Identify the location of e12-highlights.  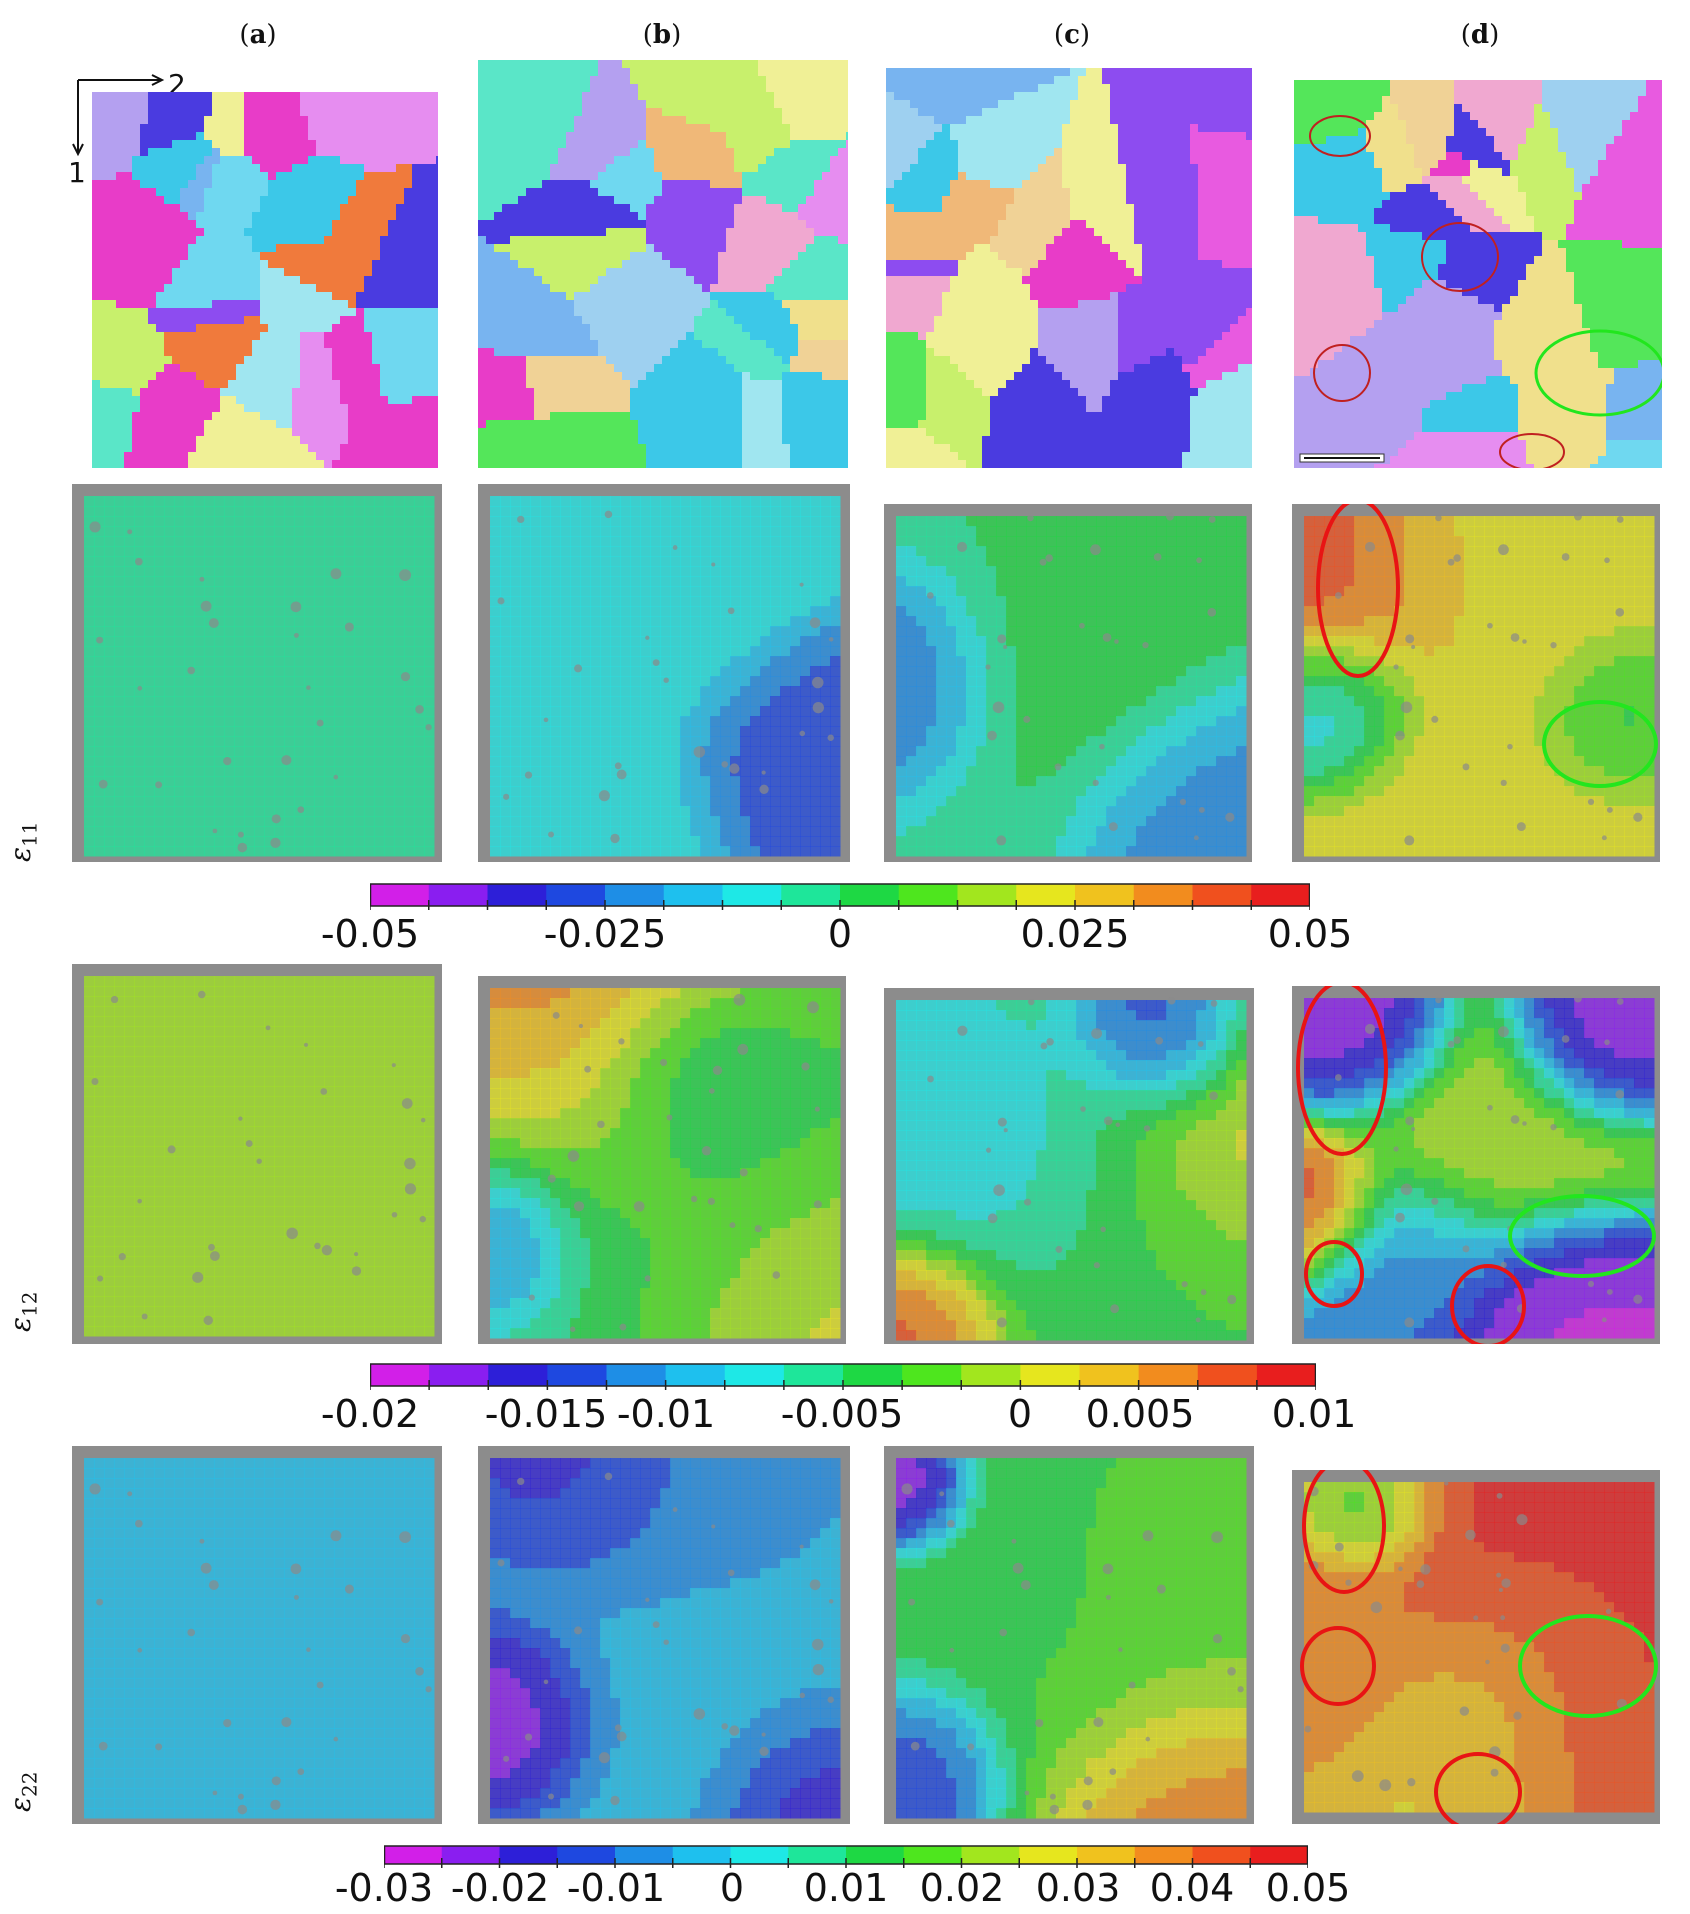
(1476, 1165).